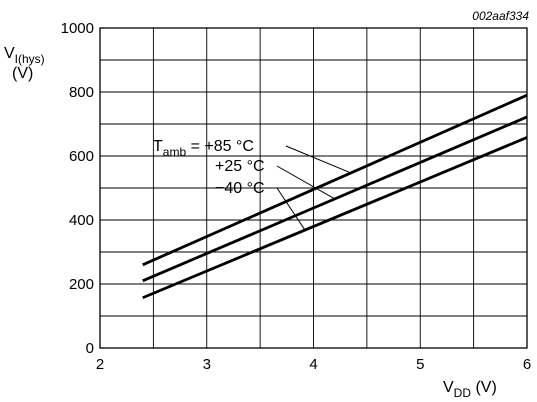 This screenshot has width=537, height=402. I want to click on leader-line-minus40, so click(291, 209).